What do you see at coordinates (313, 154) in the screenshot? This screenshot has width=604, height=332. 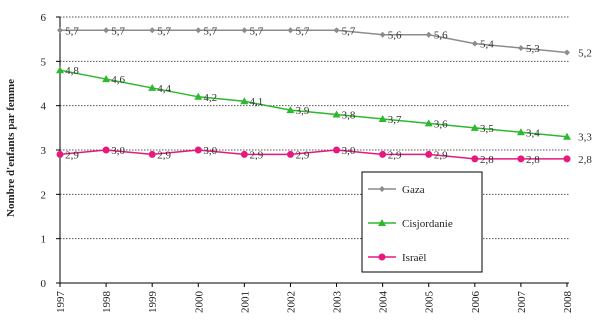 I see `series-line-isra-l` at bounding box center [313, 154].